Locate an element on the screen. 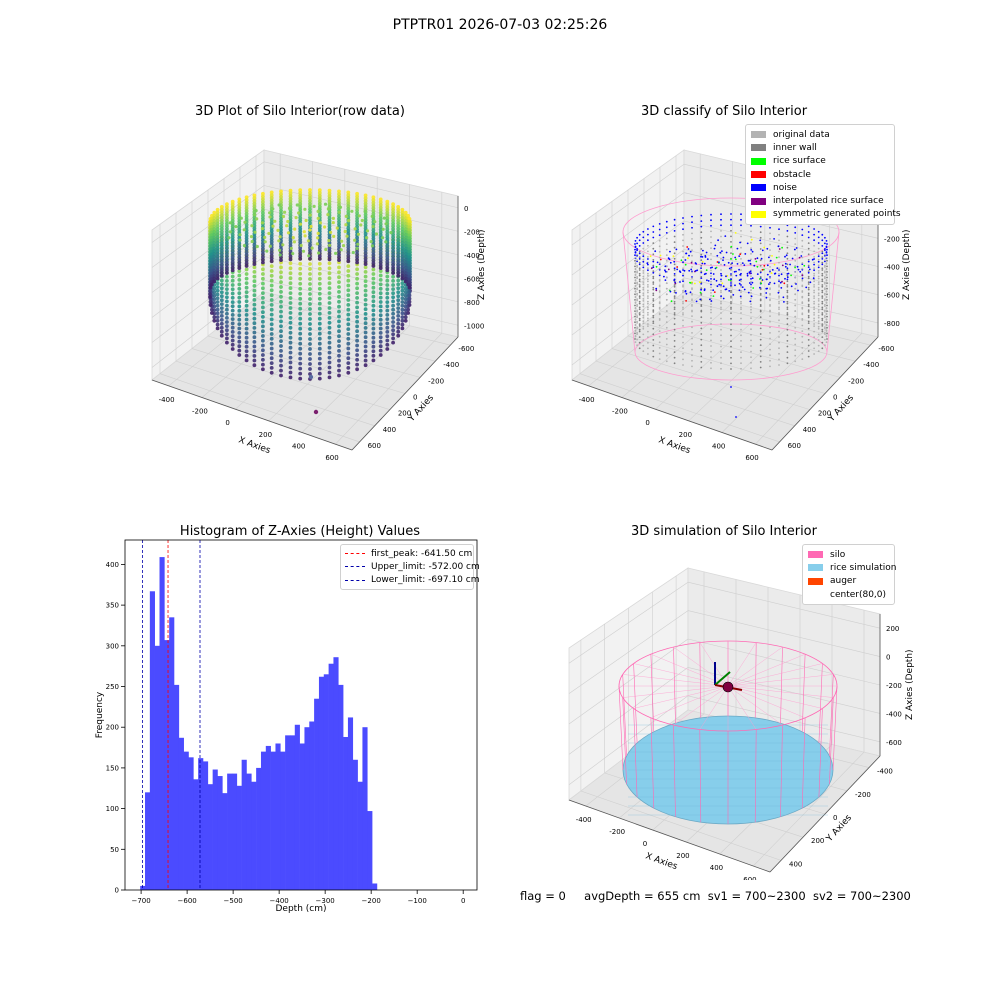 This screenshot has width=1000, height=1000. legend-entry: symmetric generated points is located at coordinates (826, 214).